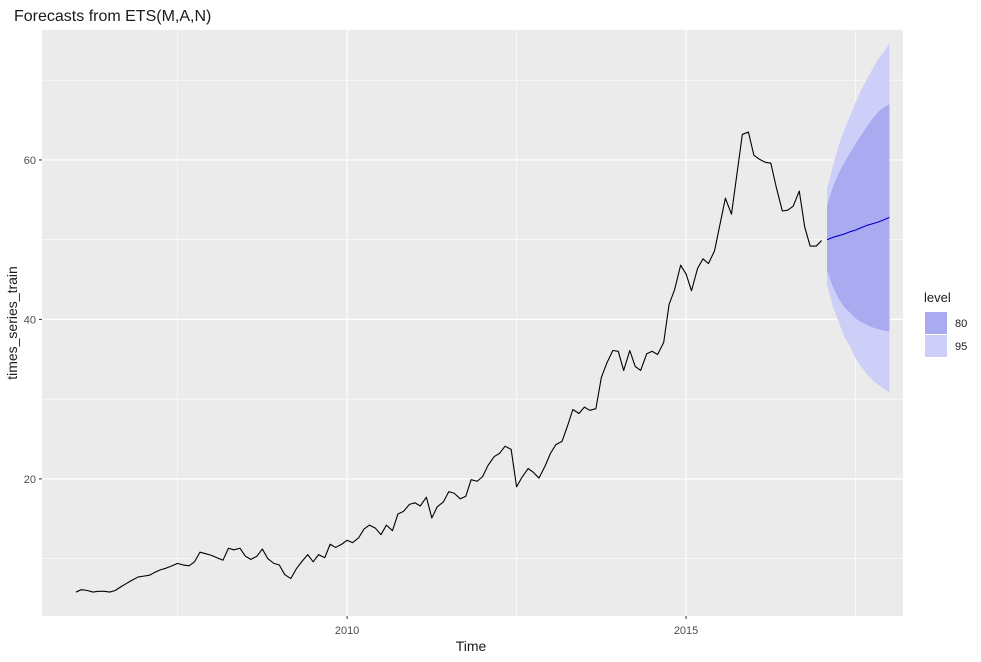 Image resolution: width=981 pixels, height=662 pixels. What do you see at coordinates (686, 631) in the screenshot?
I see `x-tick-label: 2015` at bounding box center [686, 631].